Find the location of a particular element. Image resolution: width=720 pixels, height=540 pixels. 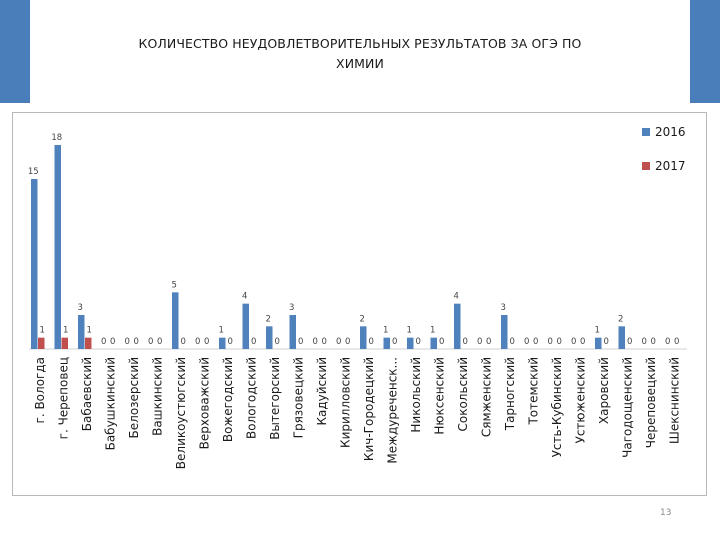

data-label-2017-0: 1 is located at coordinates (42, 331).